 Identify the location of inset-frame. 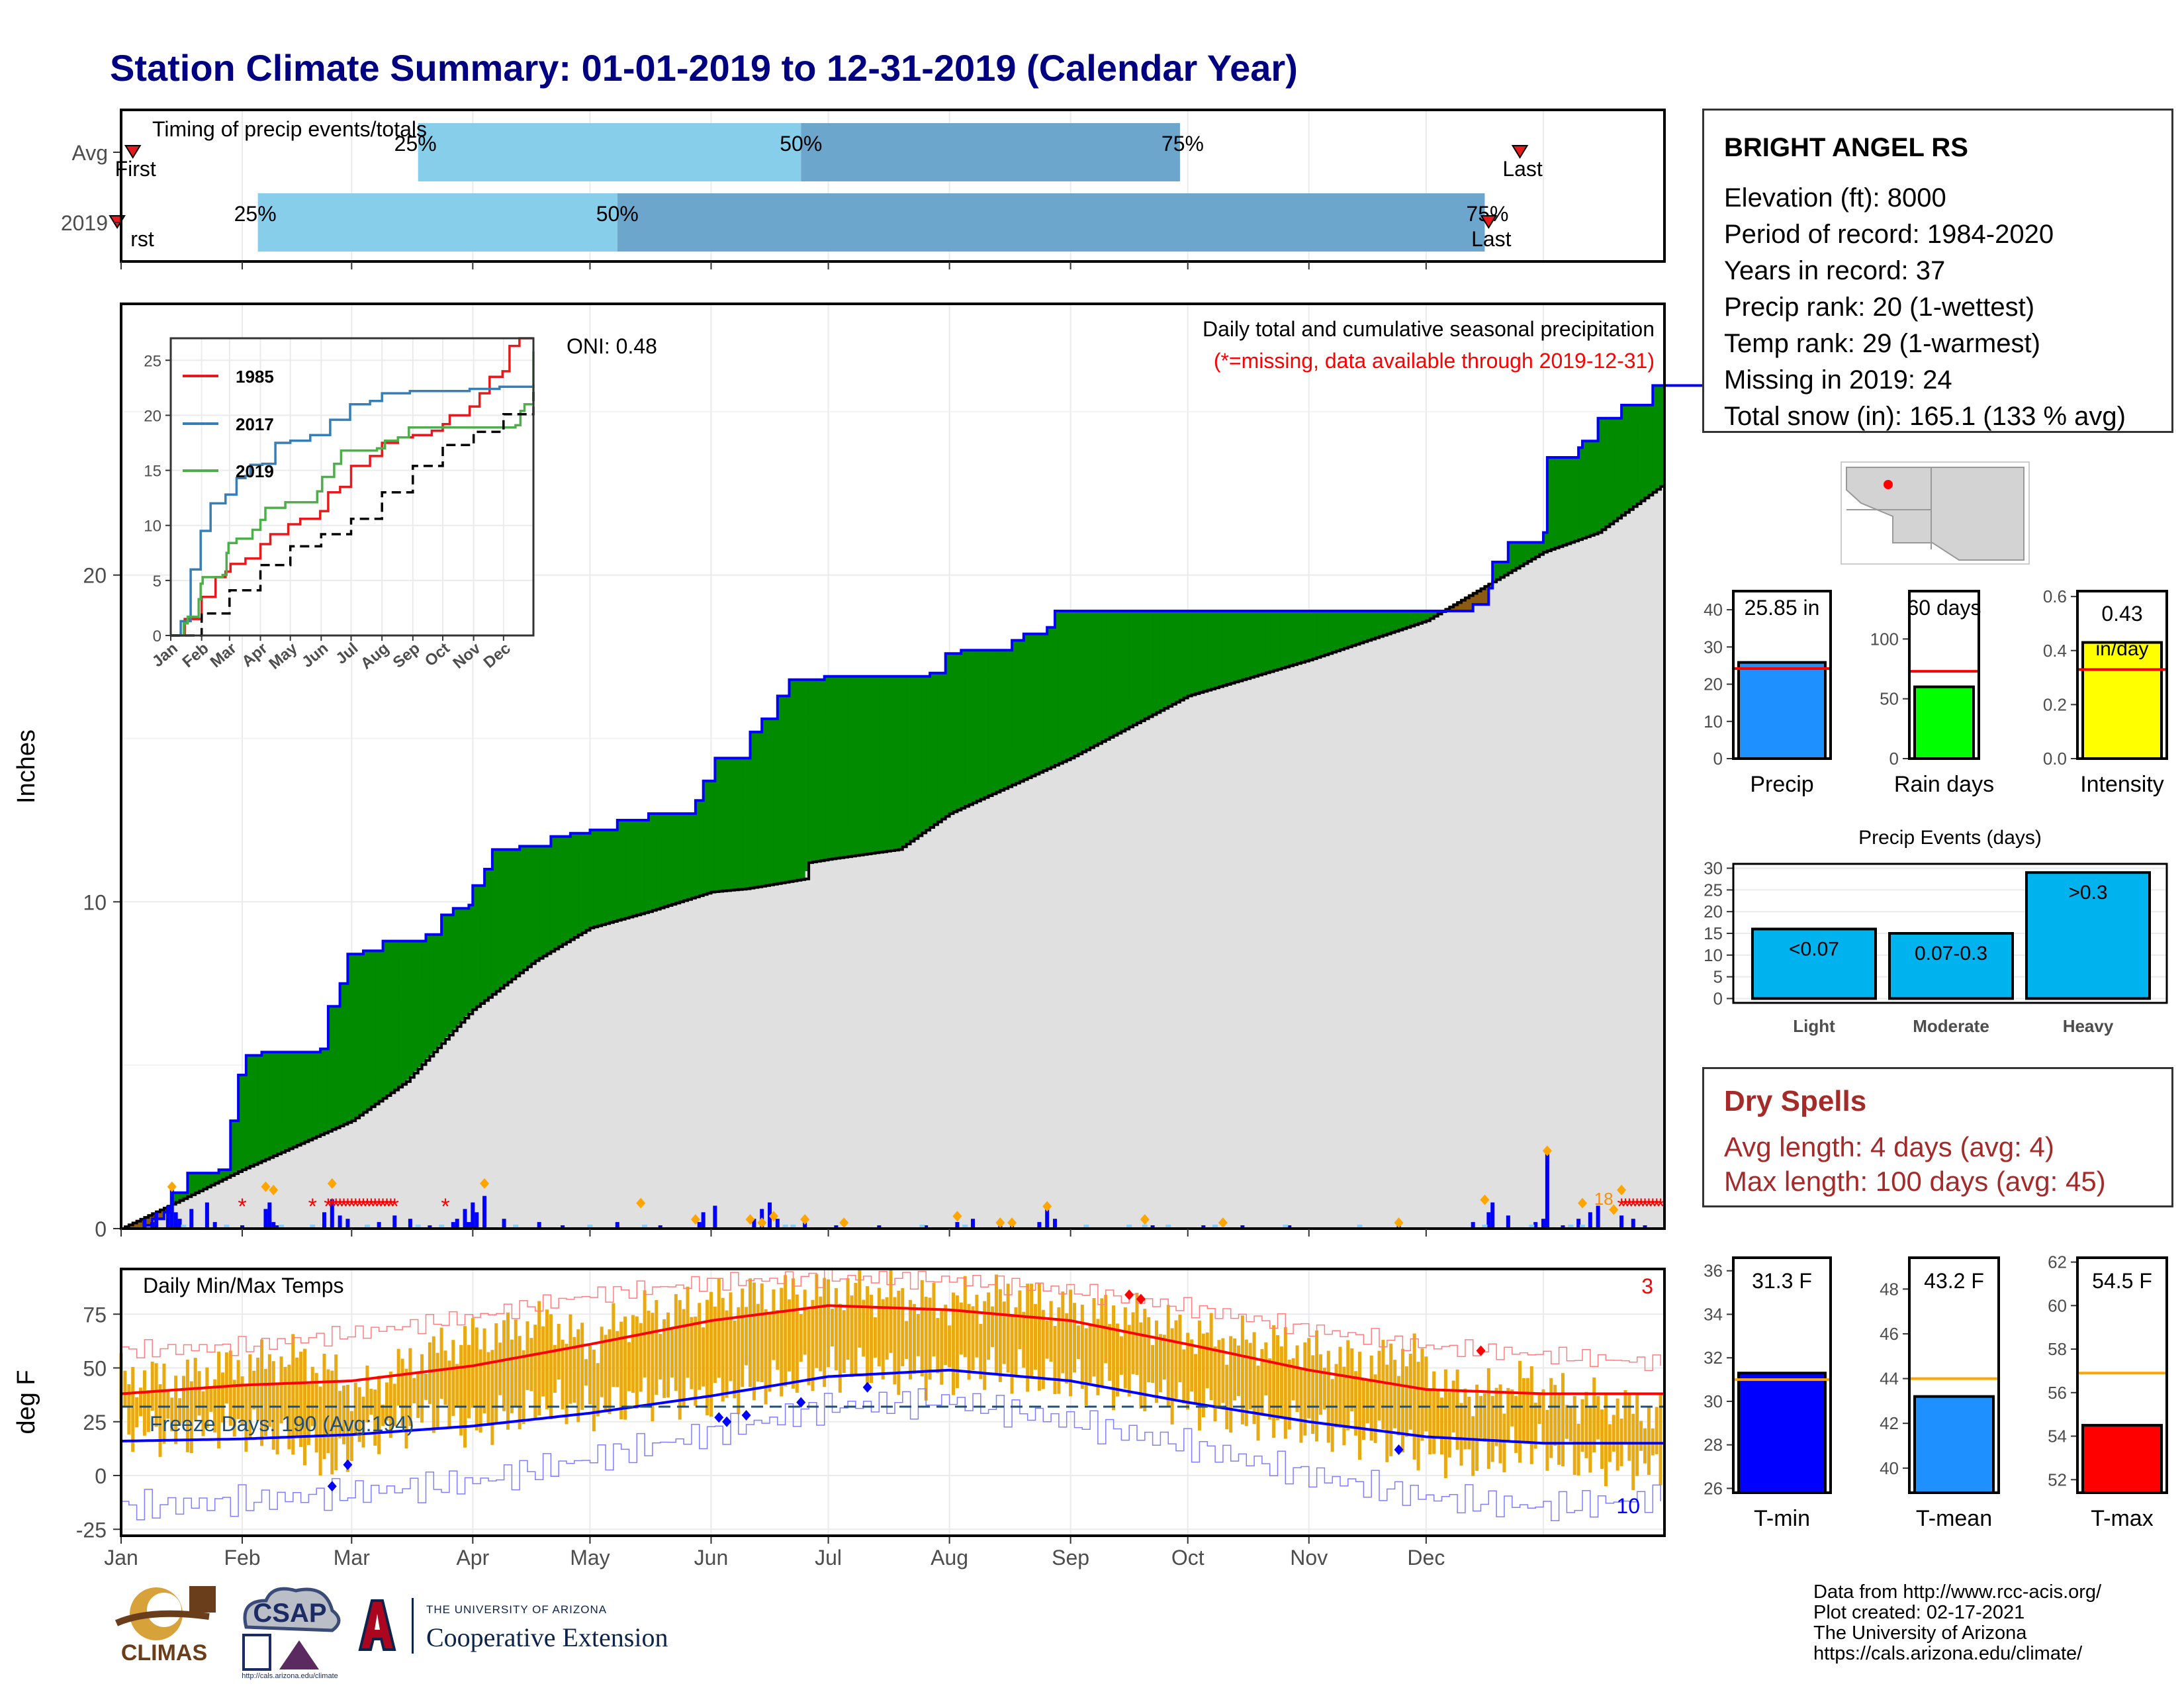
(352, 487).